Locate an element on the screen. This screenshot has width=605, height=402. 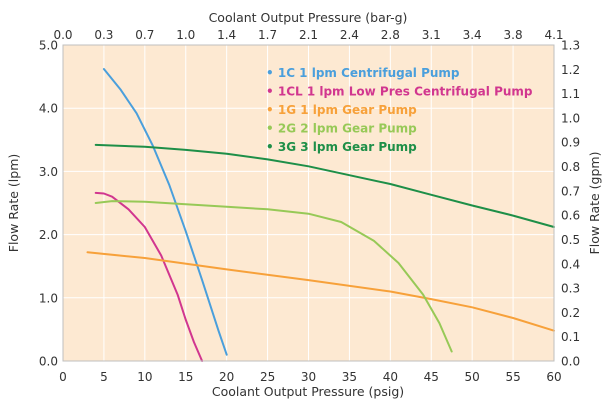
x2-tick-label: 3.1 is located at coordinates (431, 35).